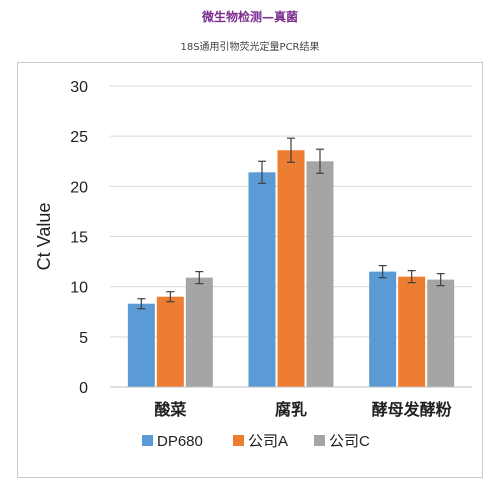 This screenshot has width=500, height=490. What do you see at coordinates (79, 87) in the screenshot?
I see `y-tick-label: 30` at bounding box center [79, 87].